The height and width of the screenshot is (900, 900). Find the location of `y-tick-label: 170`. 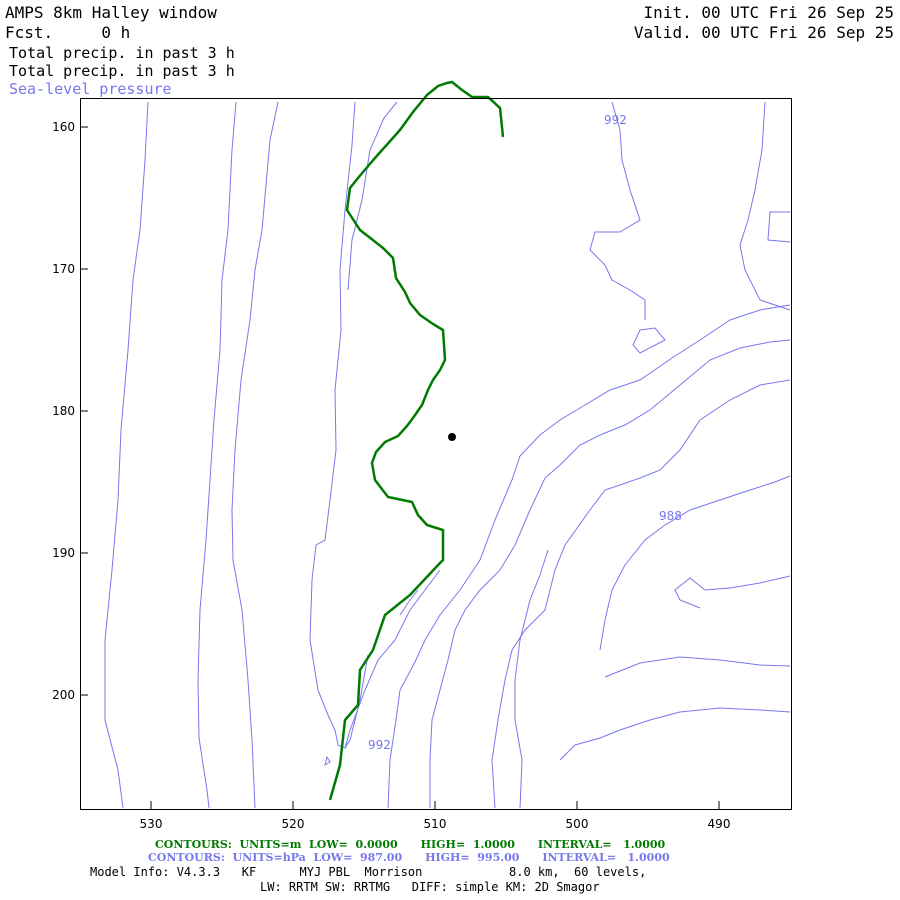

y-tick-label: 170 is located at coordinates (63, 269).